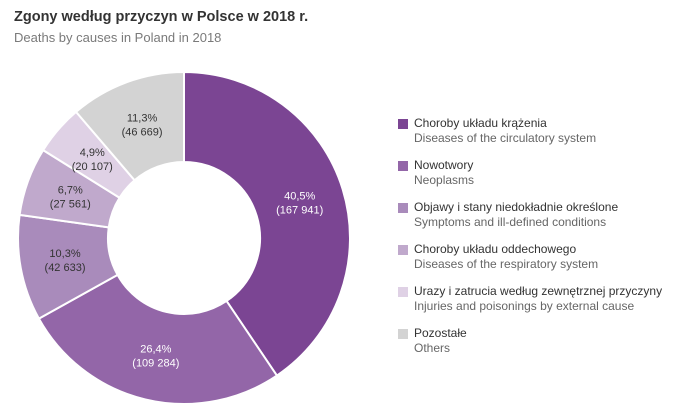  Describe the element at coordinates (444, 165) in the screenshot. I see `legend-label-pl: Nowotwory` at that location.